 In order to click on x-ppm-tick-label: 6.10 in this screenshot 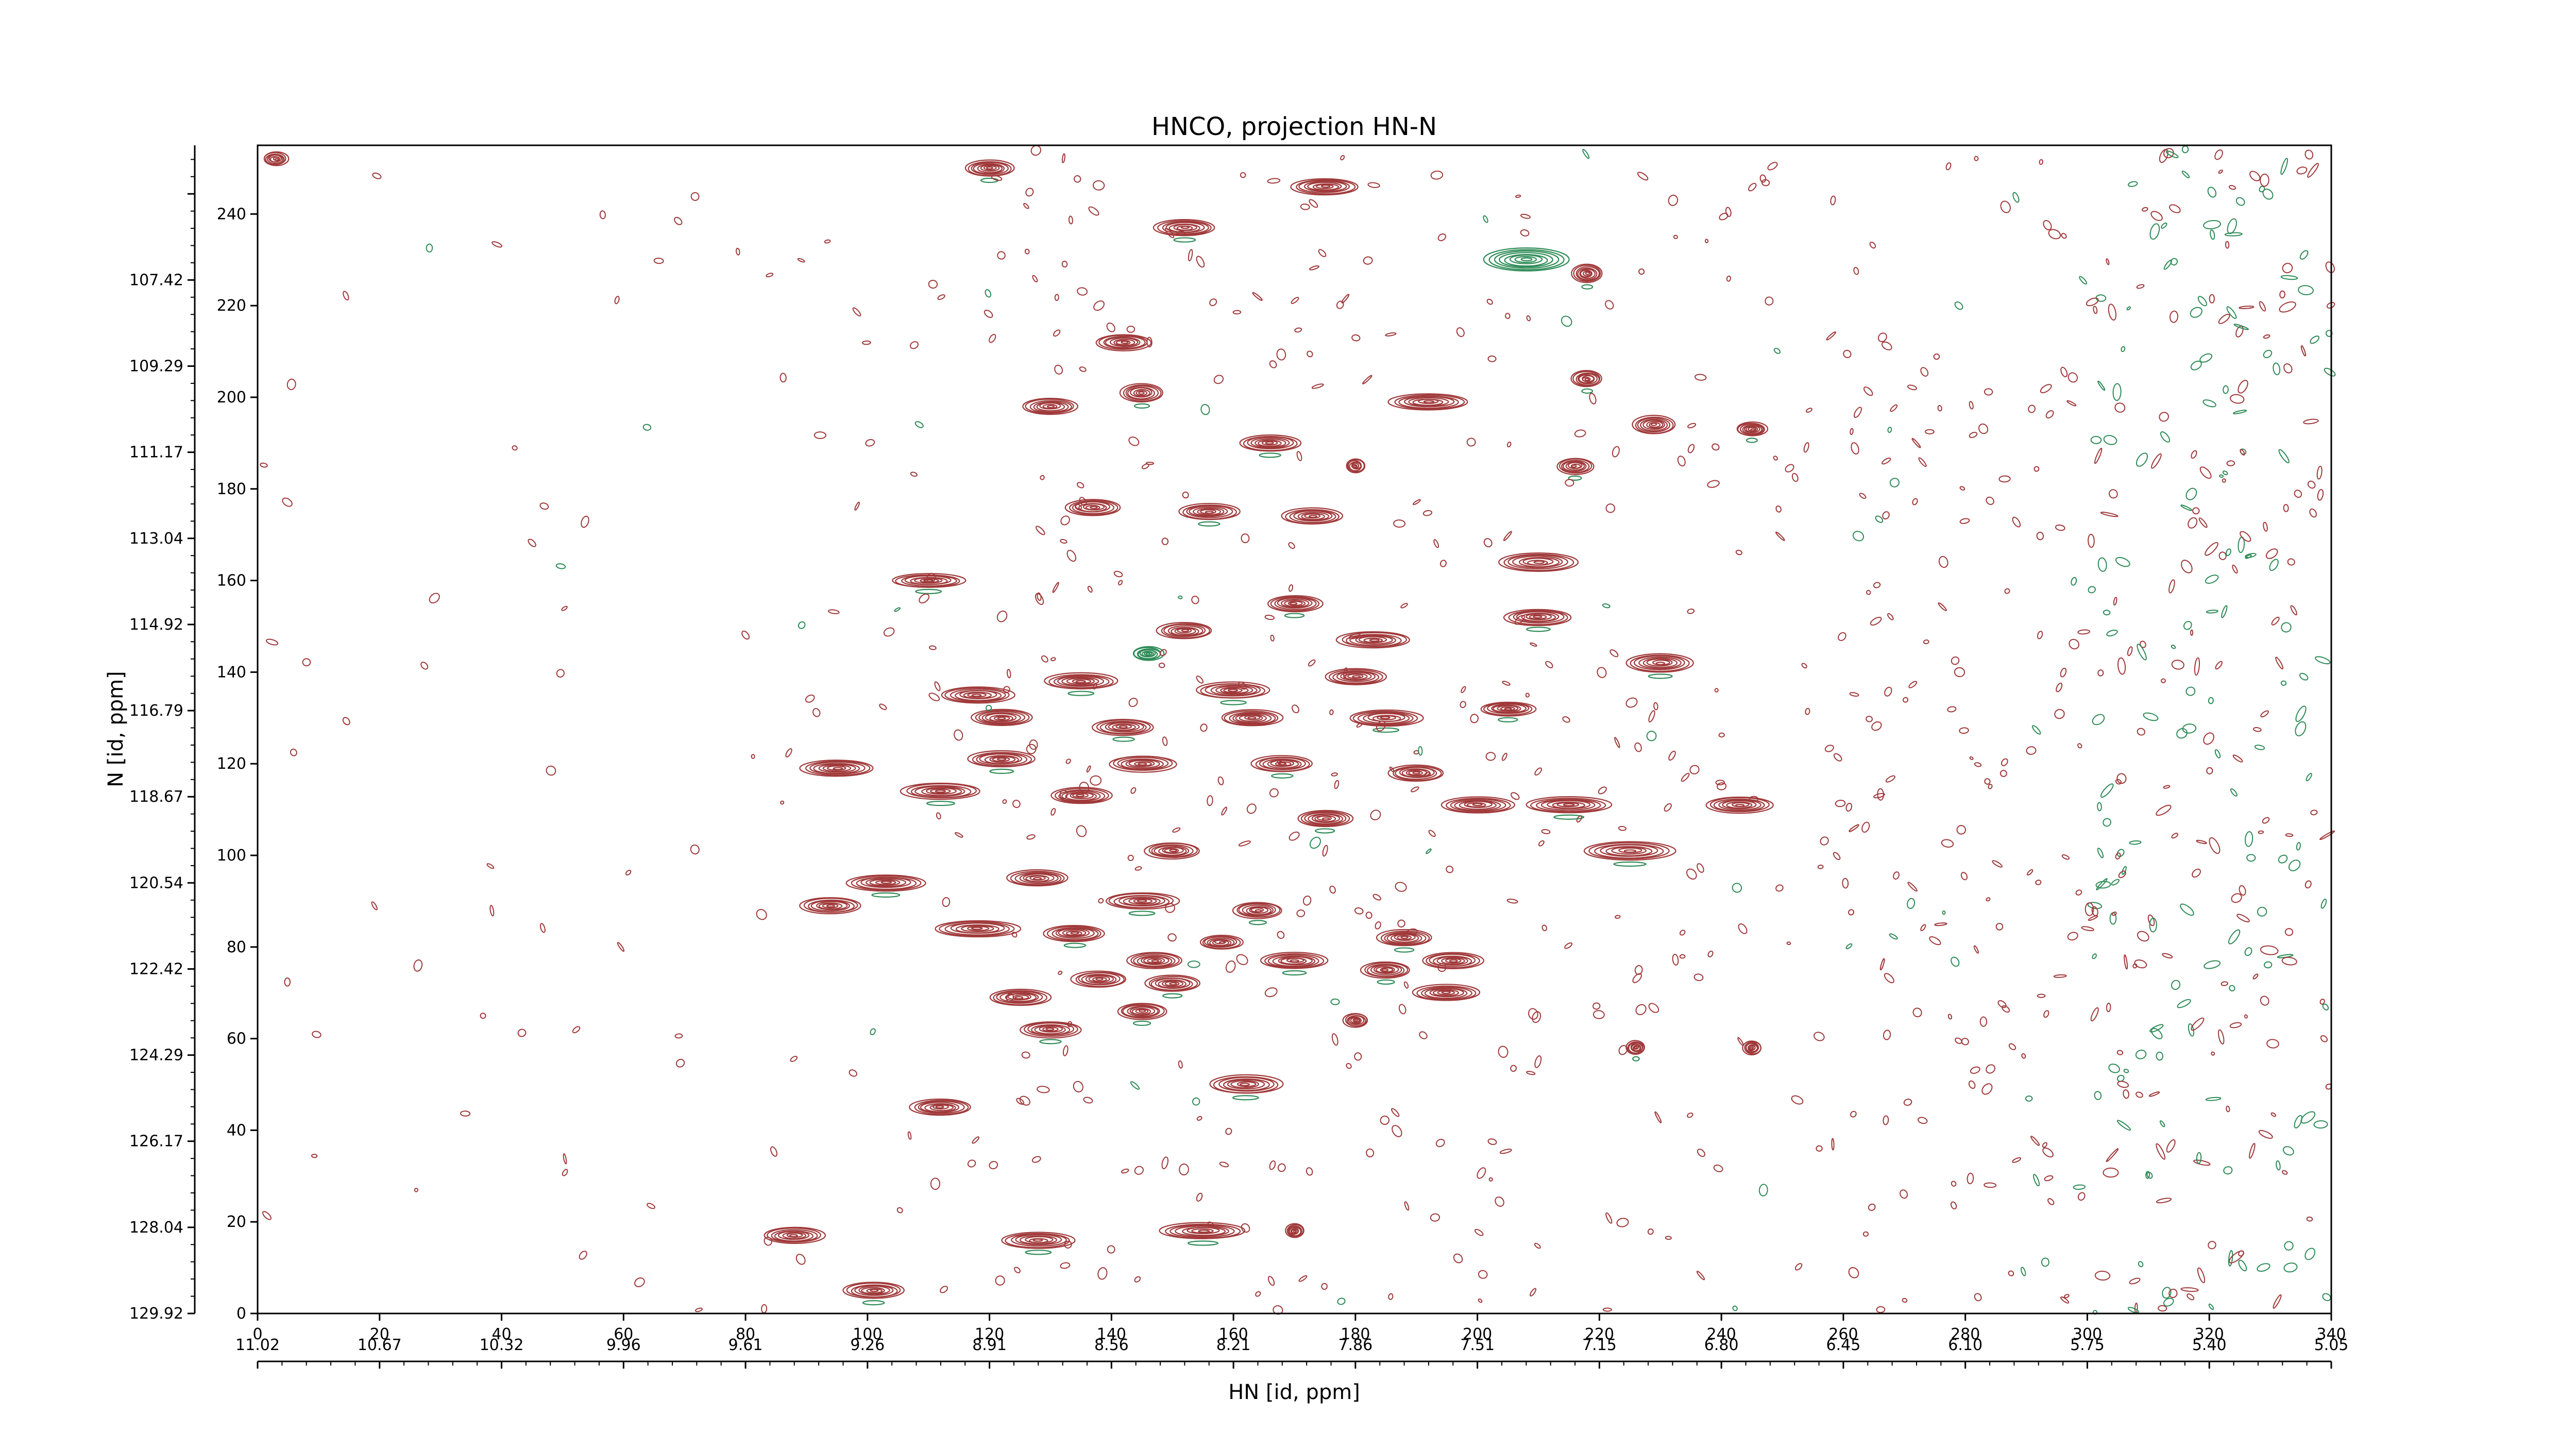, I will do `click(1965, 1345)`.